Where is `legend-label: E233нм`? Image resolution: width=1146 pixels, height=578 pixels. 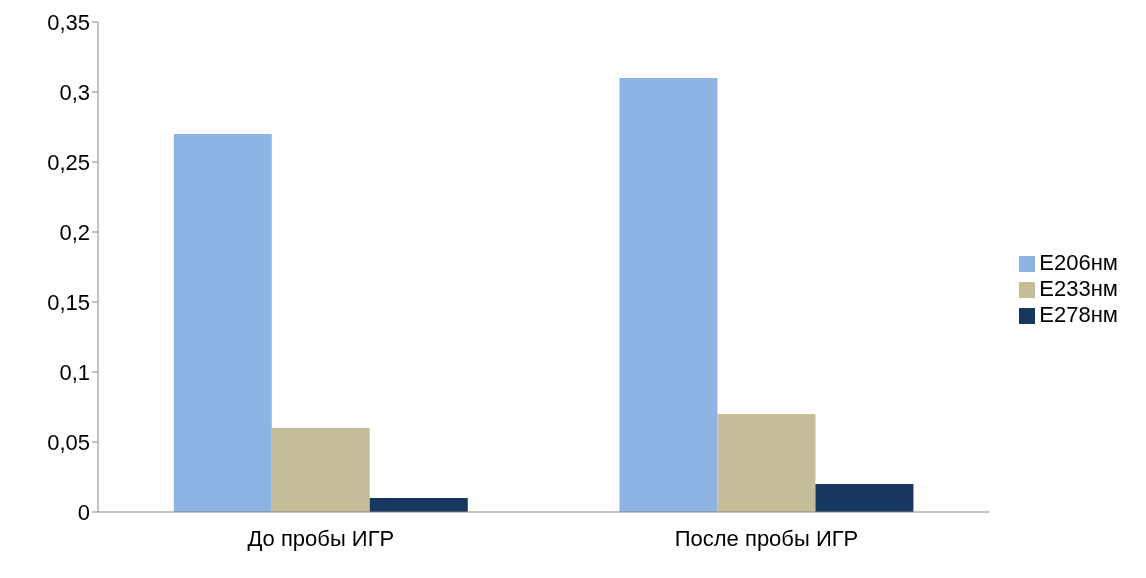
legend-label: E233нм is located at coordinates (1078, 288).